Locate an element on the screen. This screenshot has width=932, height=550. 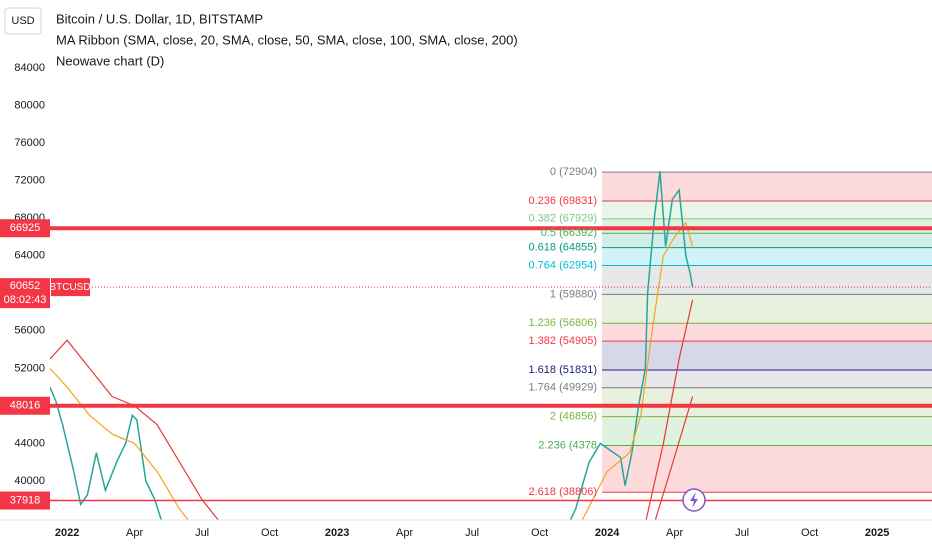
last-price: 60652 is located at coordinates (25, 286).